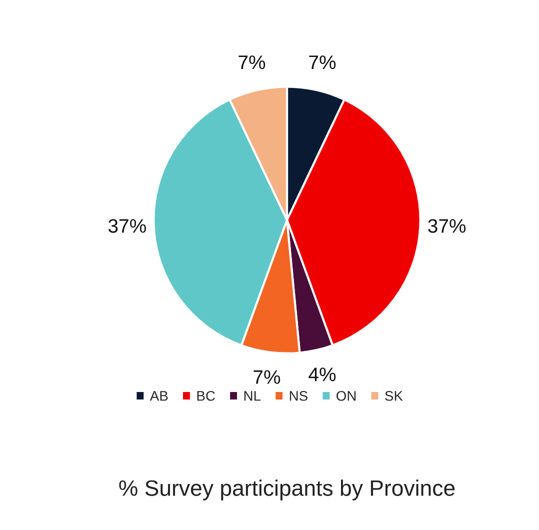 Image resolution: width=539 pixels, height=530 pixels. What do you see at coordinates (394, 395) in the screenshot?
I see `legend-label: SK` at bounding box center [394, 395].